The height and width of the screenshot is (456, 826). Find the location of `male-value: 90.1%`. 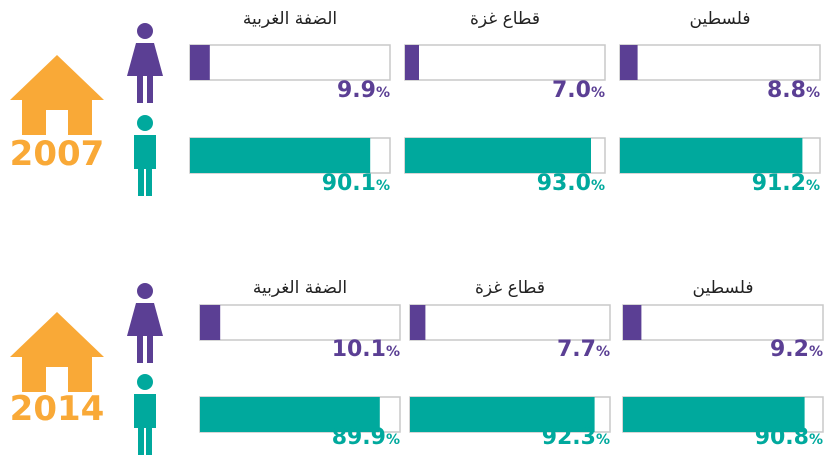

male-value: 90.1% is located at coordinates (356, 183).